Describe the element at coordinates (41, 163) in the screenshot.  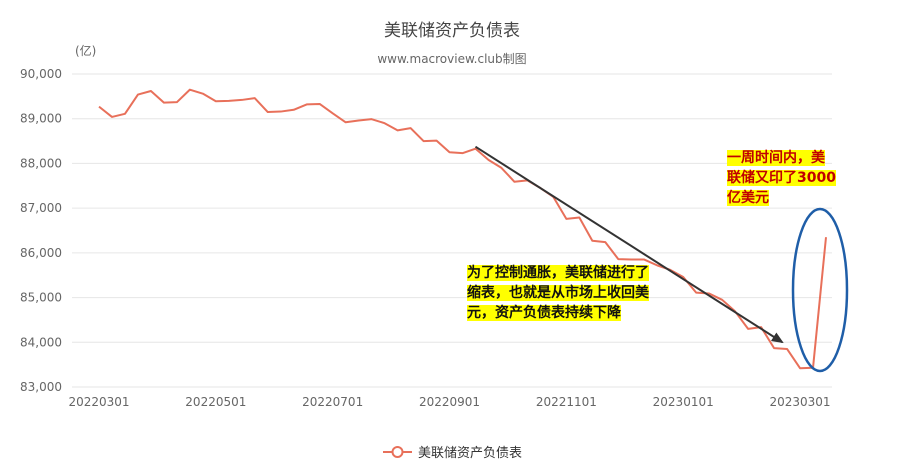
I see `y-tick-label: 88,000` at that location.